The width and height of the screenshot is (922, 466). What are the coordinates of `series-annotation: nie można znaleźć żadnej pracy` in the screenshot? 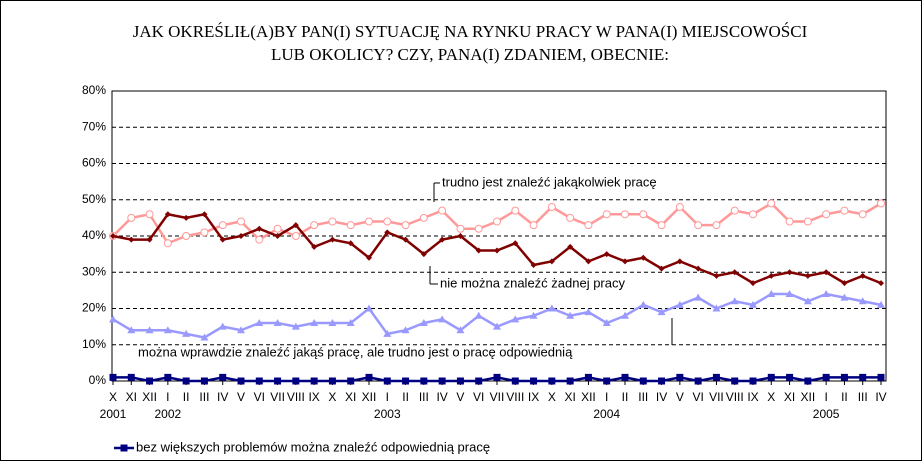 It's located at (532, 282).